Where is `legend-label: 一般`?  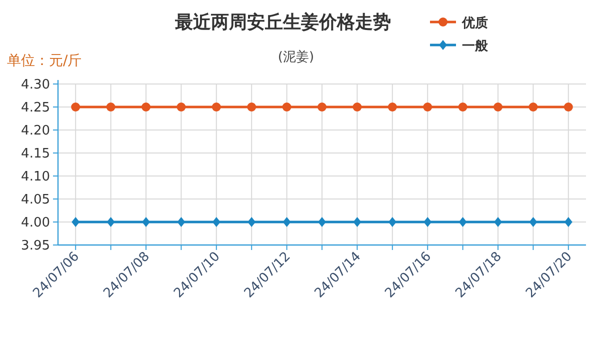 legend-label: 一般 is located at coordinates (475, 46).